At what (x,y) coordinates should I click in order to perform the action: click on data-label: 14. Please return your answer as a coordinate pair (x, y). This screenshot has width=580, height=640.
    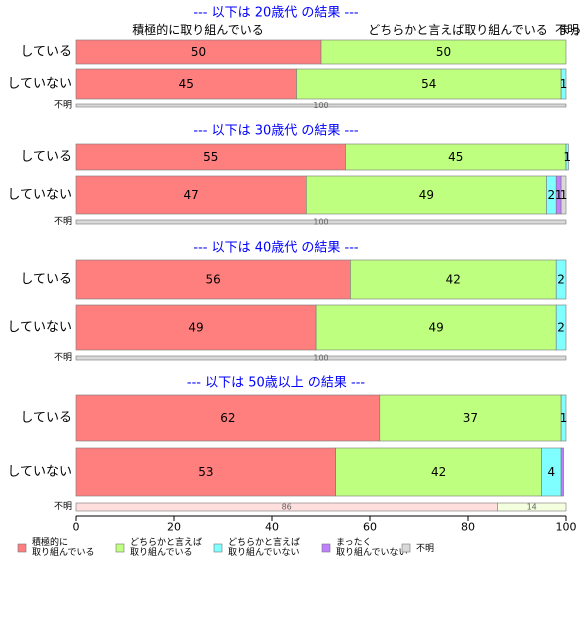
    Looking at the image, I should click on (532, 507).